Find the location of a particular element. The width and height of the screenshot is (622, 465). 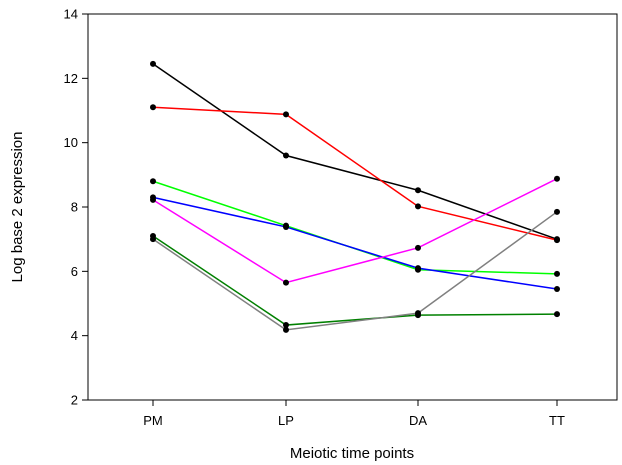

y-tick-label: 4 is located at coordinates (74, 335).